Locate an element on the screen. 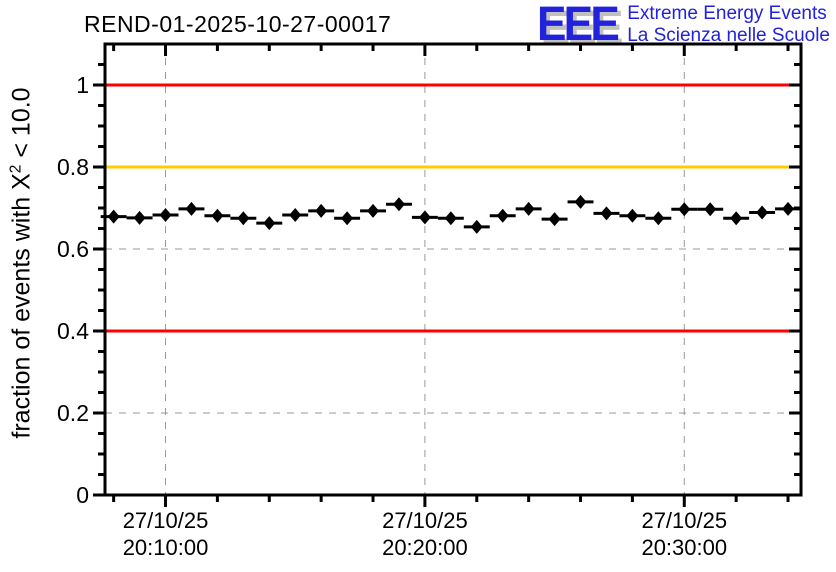 This screenshot has width=836, height=572. y-tick-label: 0.8 is located at coordinates (73, 167).